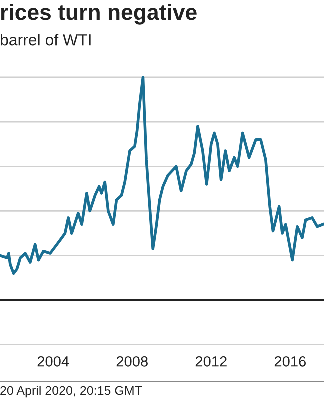  What do you see at coordinates (46, 40) in the screenshot?
I see `chart-subtitle: barrel of WTI` at bounding box center [46, 40].